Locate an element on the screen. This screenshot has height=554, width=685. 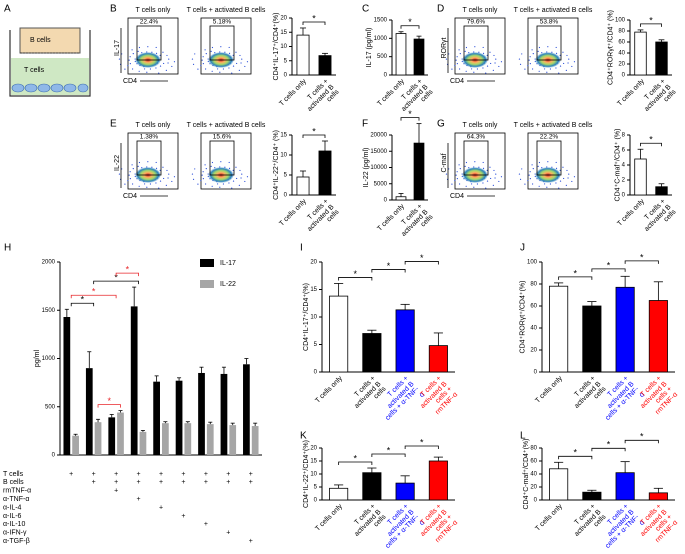
treatment-label: rmTNF-α is located at coordinates (17, 491).